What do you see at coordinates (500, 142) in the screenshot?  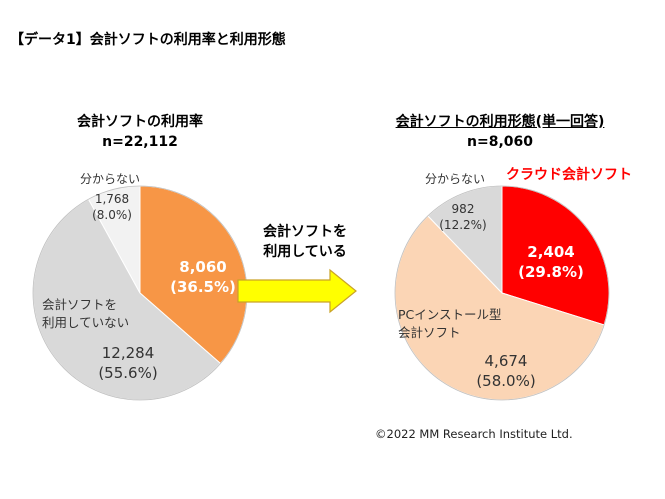 I see `chart-2-subtitle: n=8,060` at bounding box center [500, 142].